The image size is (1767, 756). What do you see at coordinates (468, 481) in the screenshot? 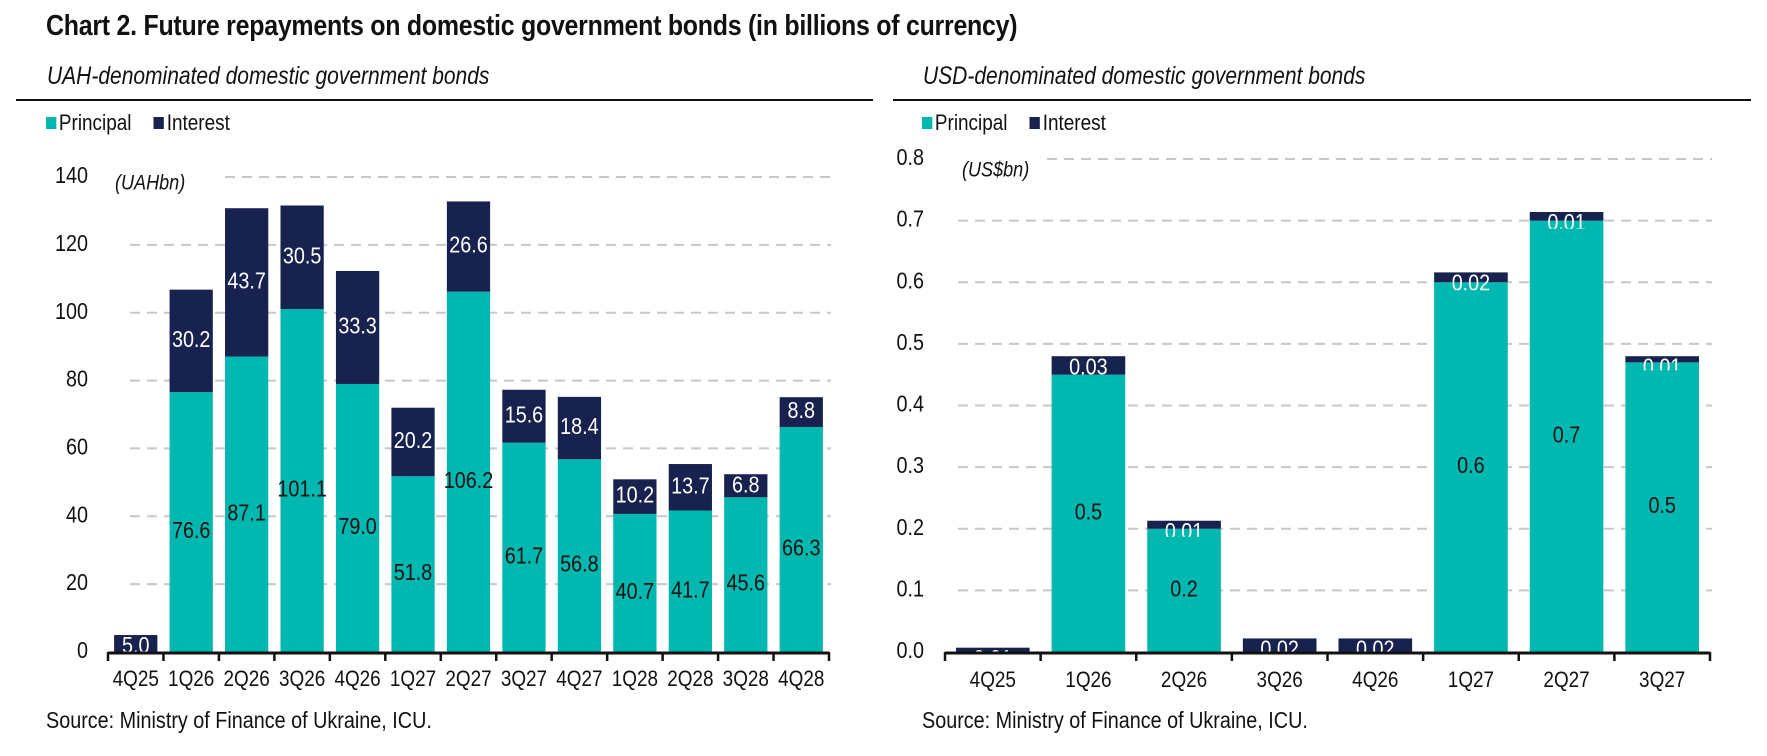
I see `data-label-principal: 106.2` at bounding box center [468, 481].